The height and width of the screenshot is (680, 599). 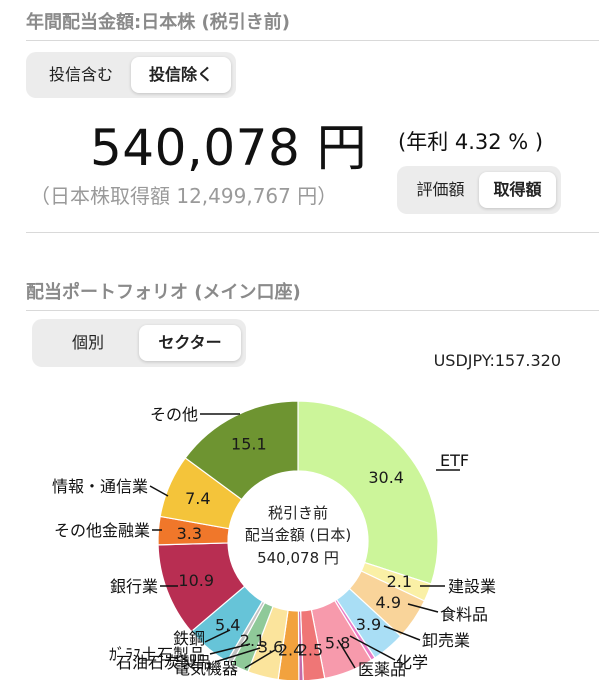 I want to click on sector-name-label: その他金融業, so click(x=102, y=530).